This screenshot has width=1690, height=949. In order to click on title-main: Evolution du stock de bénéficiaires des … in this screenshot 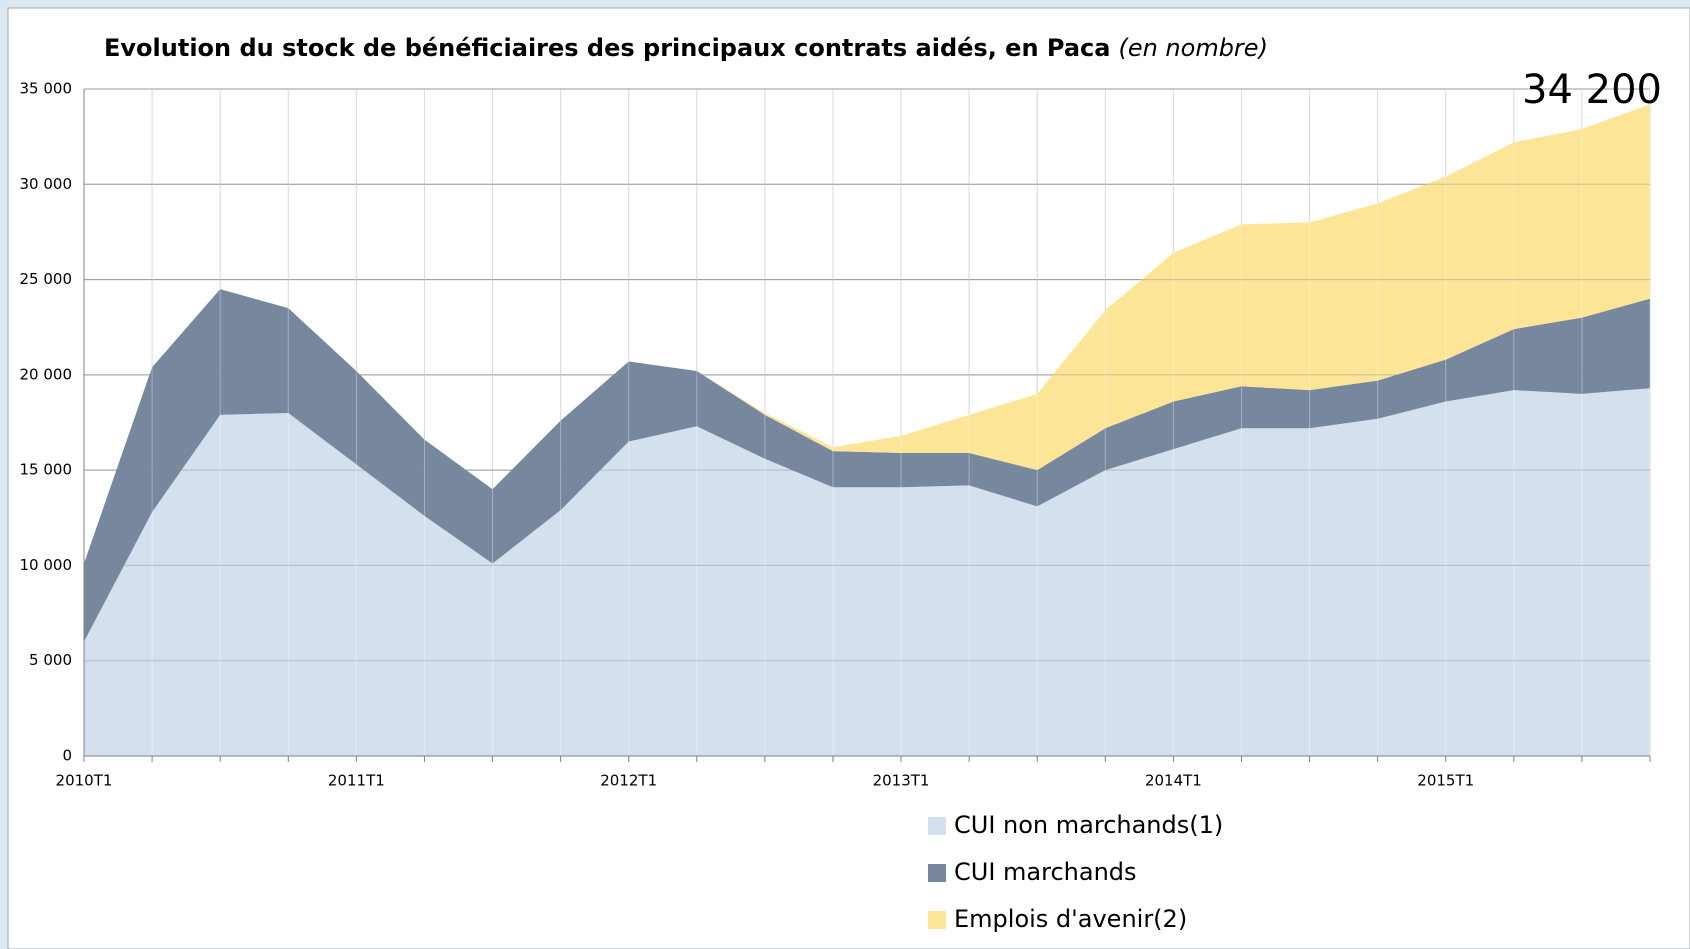, I will do `click(607, 48)`.